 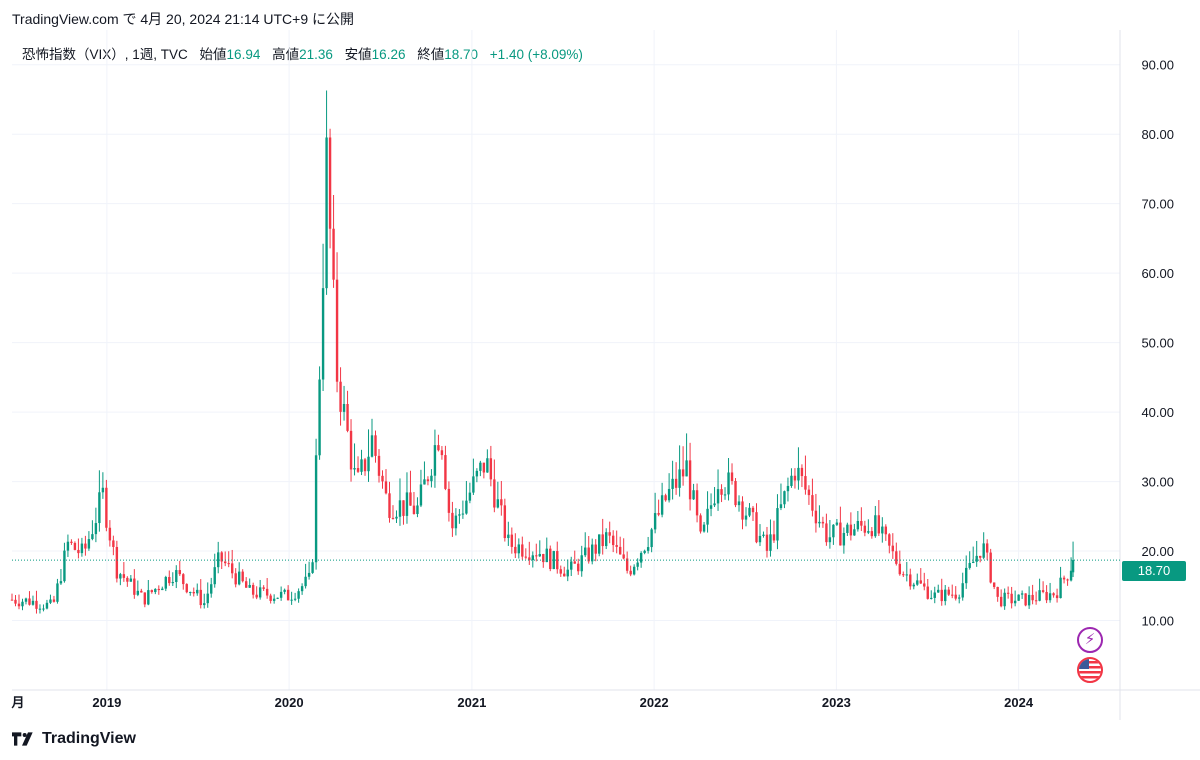 What do you see at coordinates (105, 54) in the screenshot?
I see `legend-symbol: 恐怖指数（VIX）, 1週, TVC` at bounding box center [105, 54].